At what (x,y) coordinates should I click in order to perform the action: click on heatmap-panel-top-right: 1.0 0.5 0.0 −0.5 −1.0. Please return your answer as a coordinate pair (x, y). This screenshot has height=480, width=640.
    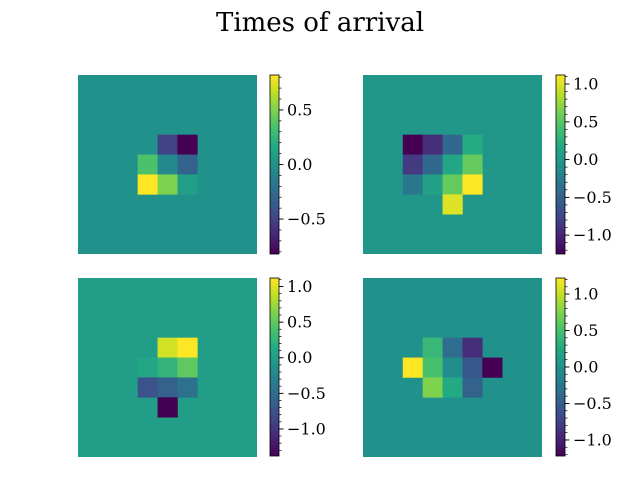
    Looking at the image, I should click on (487, 164).